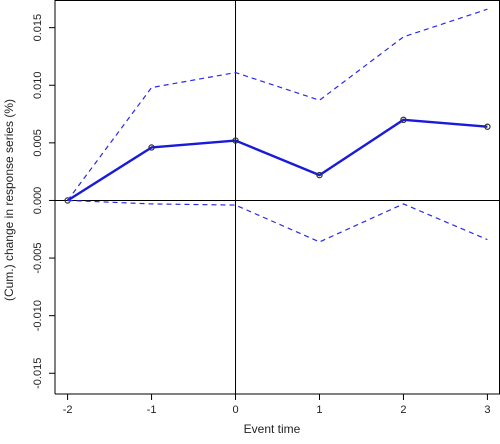 This screenshot has height=444, width=500. I want to click on x-tick-label: 3, so click(487, 410).